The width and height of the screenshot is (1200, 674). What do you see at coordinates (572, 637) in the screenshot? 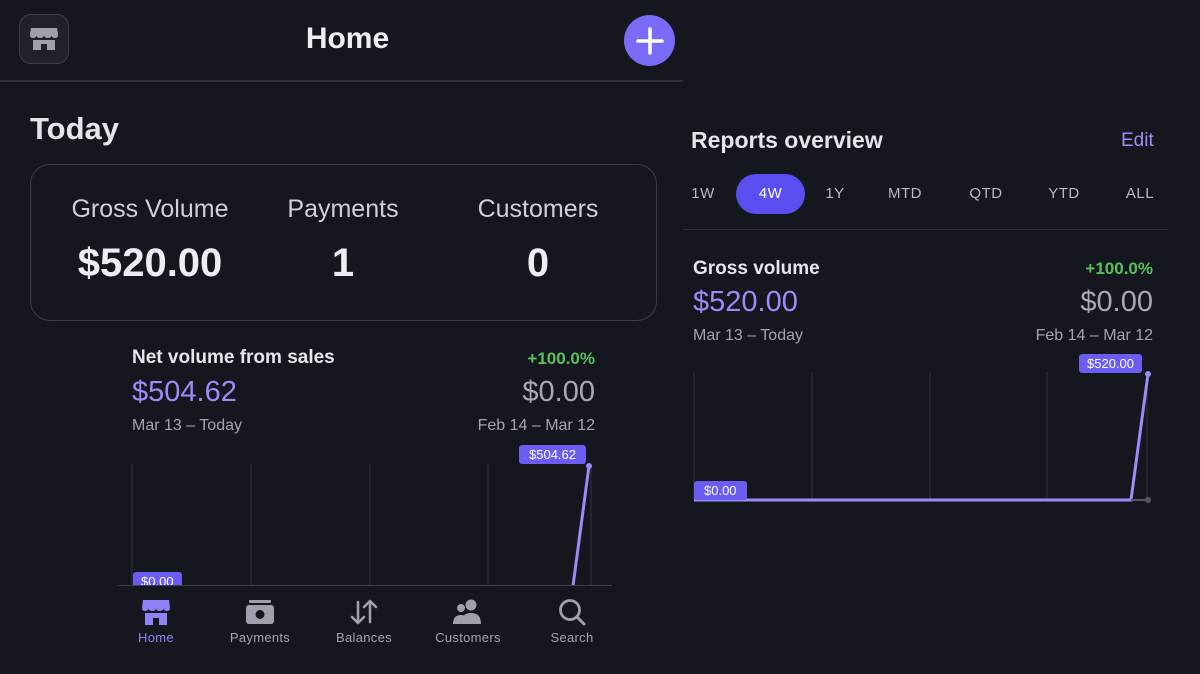
I see `nav-label: Search` at bounding box center [572, 637].